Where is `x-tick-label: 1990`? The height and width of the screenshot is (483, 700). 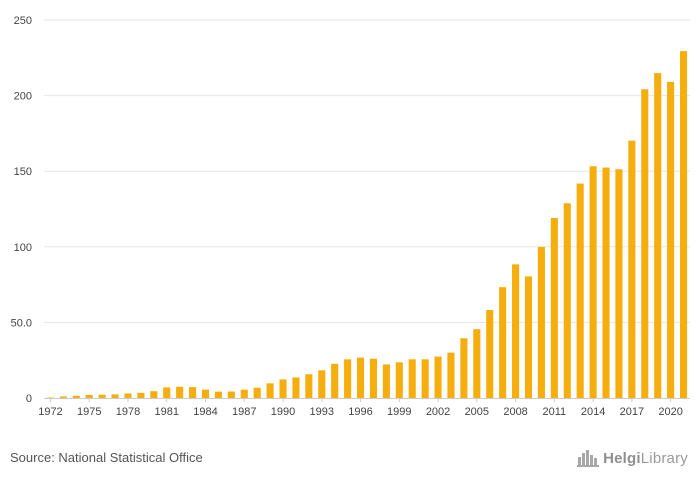
x-tick-label: 1990 is located at coordinates (283, 412).